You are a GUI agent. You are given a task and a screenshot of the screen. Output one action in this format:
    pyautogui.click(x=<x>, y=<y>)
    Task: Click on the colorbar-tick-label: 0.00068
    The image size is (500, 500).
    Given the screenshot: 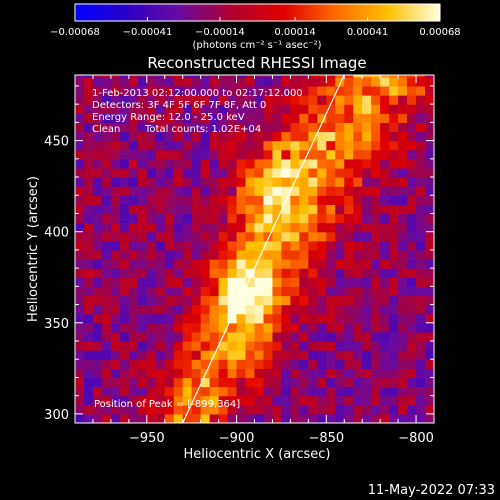 What is the action you would take?
    pyautogui.click(x=439, y=32)
    